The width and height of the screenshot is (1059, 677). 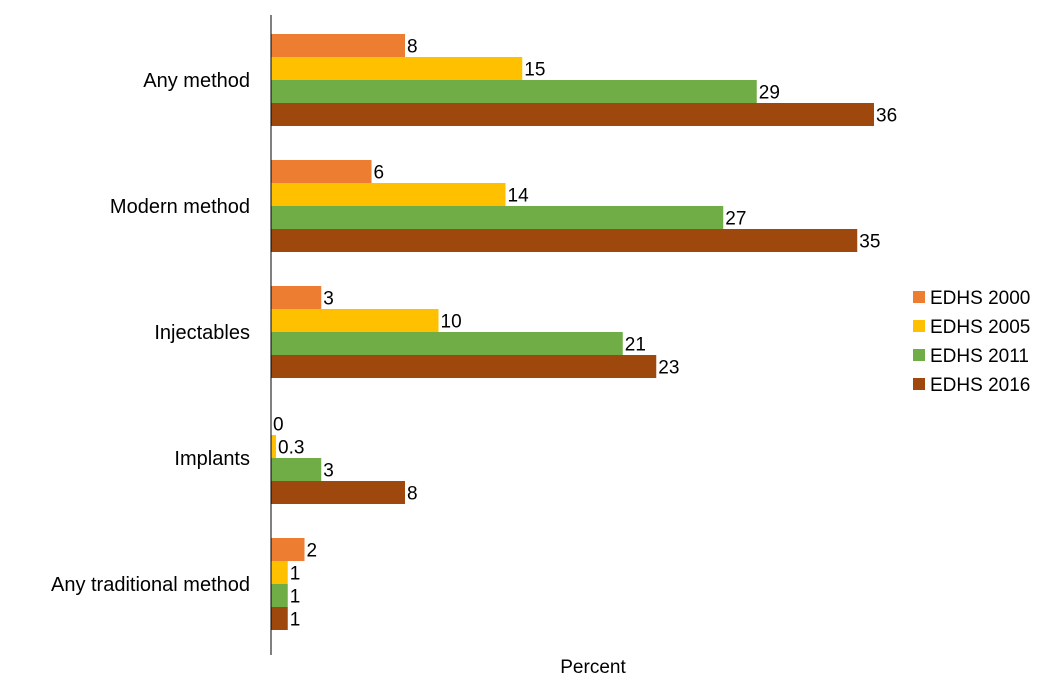 I want to click on legend-entry: EDHS 2005, so click(x=980, y=327).